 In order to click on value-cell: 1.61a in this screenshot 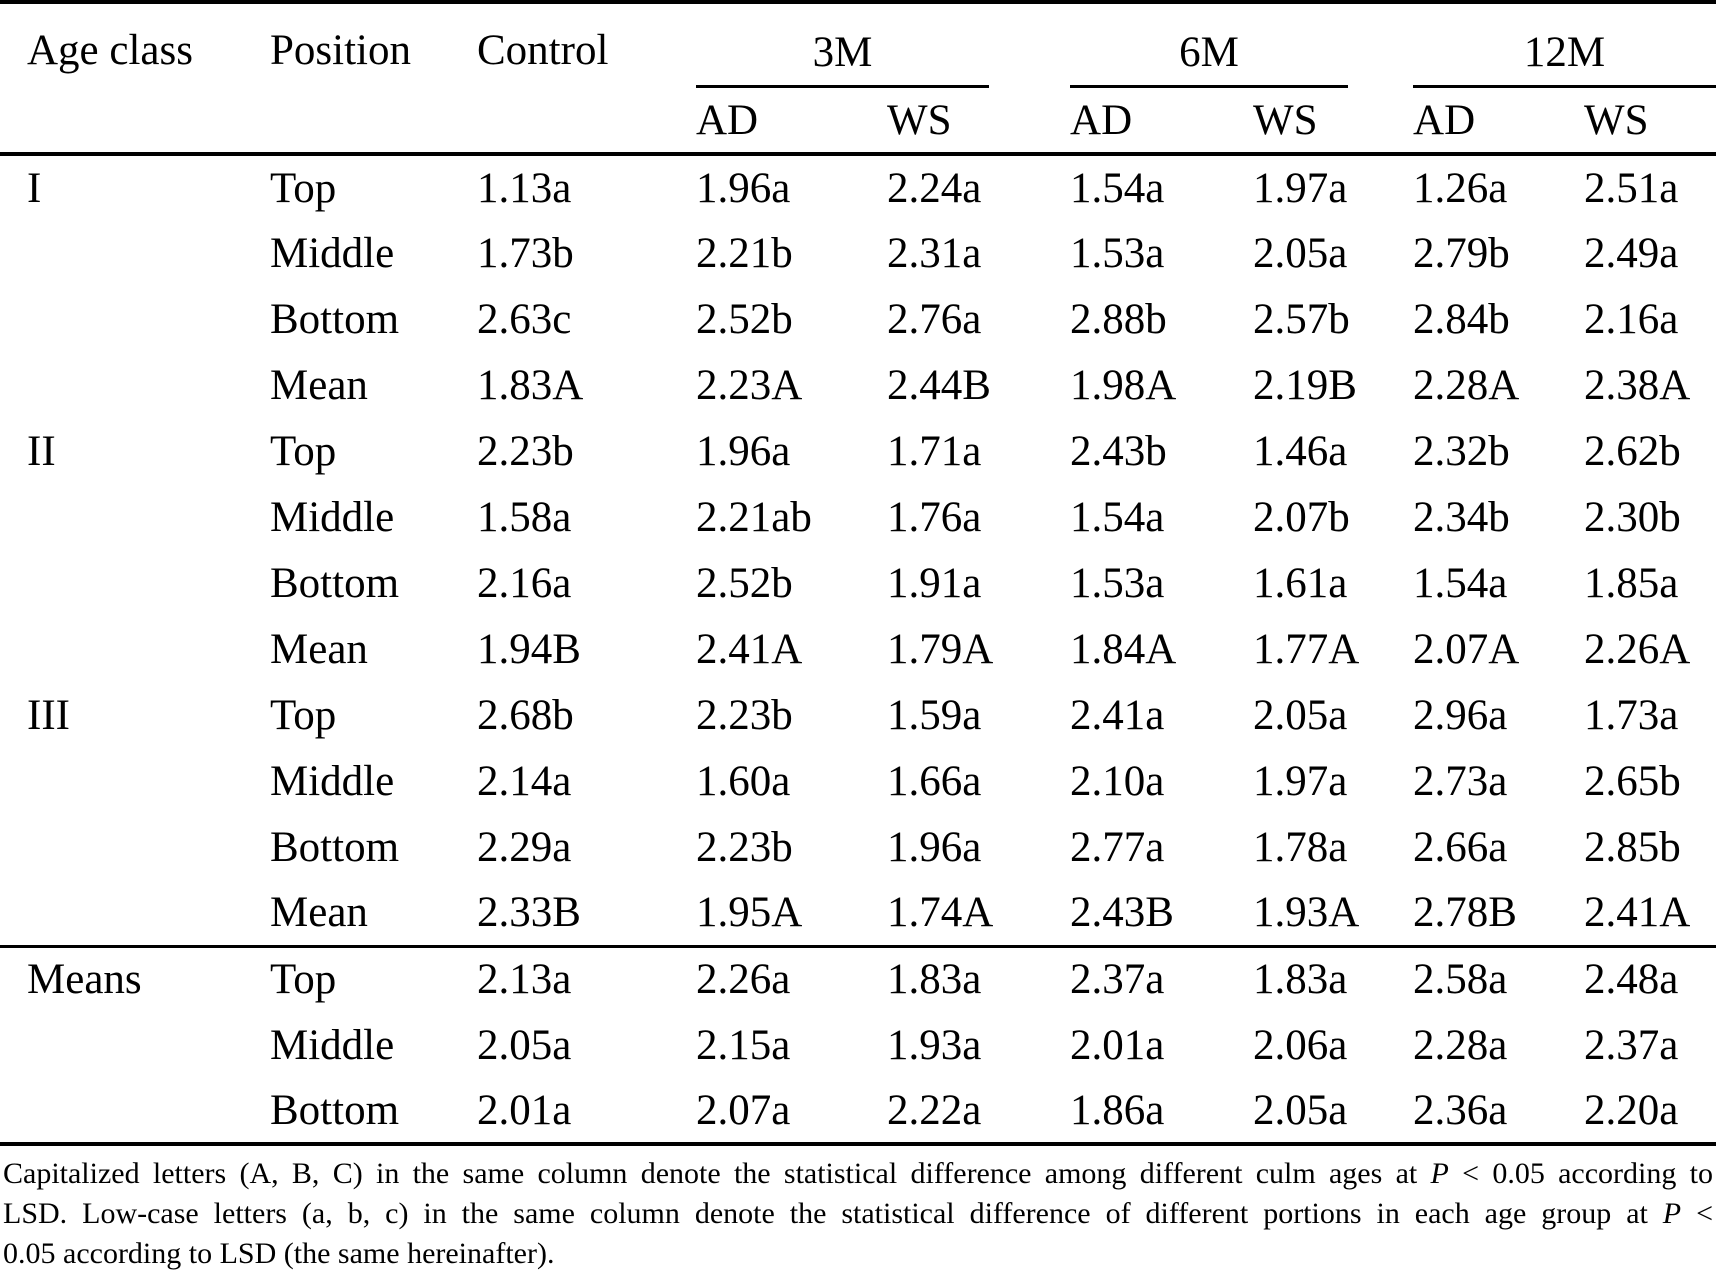, I will do `click(1300, 583)`.